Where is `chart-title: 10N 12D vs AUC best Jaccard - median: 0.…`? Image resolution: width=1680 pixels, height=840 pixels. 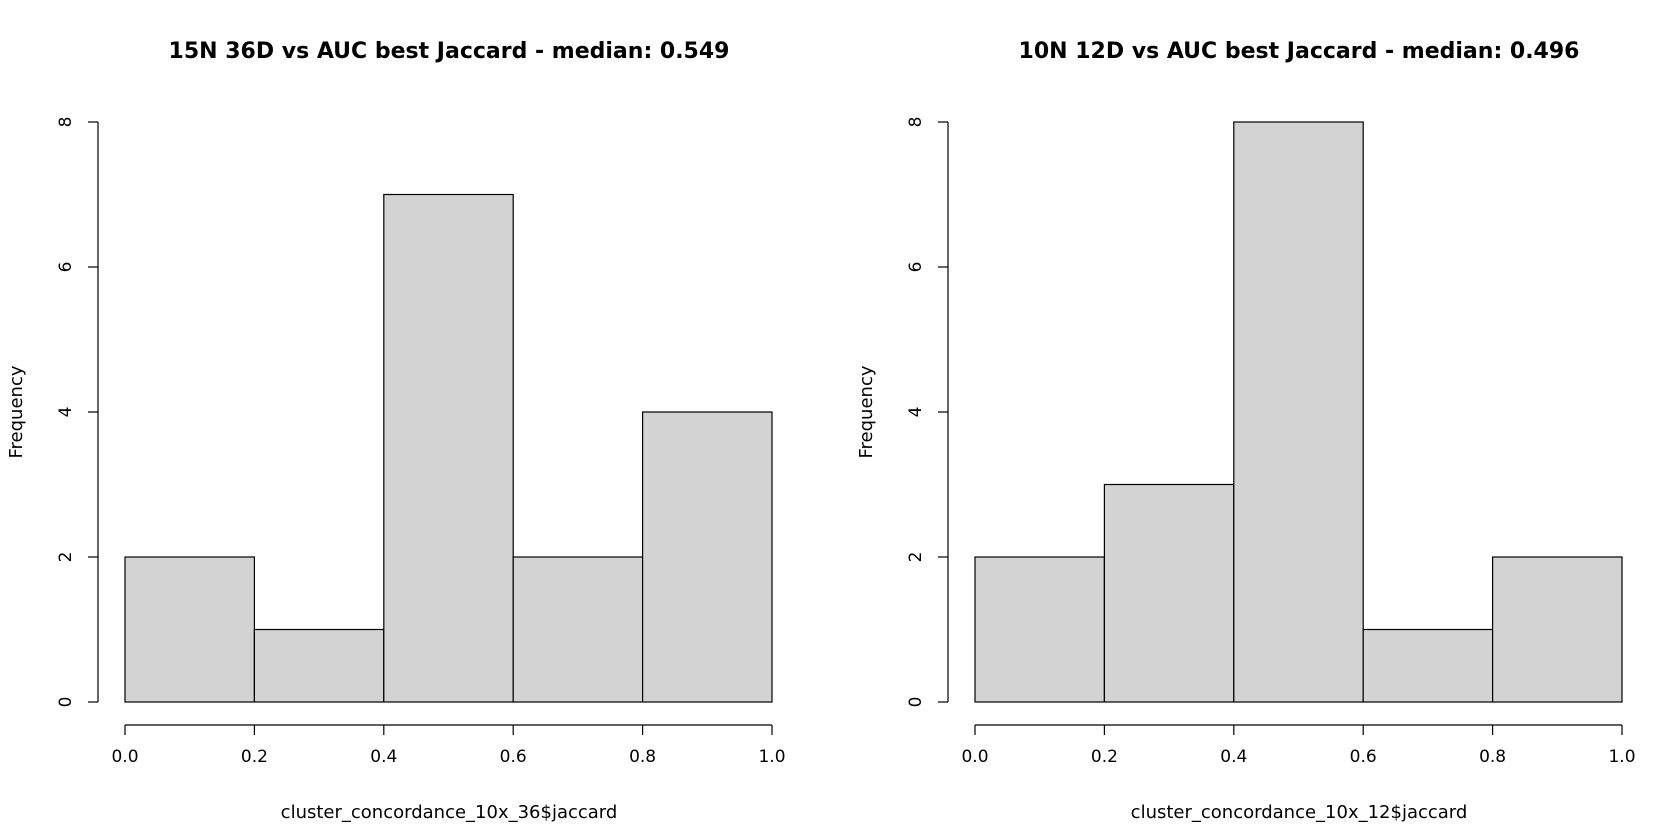
chart-title: 10N 12D vs AUC best Jaccard - median: 0.… is located at coordinates (1299, 51).